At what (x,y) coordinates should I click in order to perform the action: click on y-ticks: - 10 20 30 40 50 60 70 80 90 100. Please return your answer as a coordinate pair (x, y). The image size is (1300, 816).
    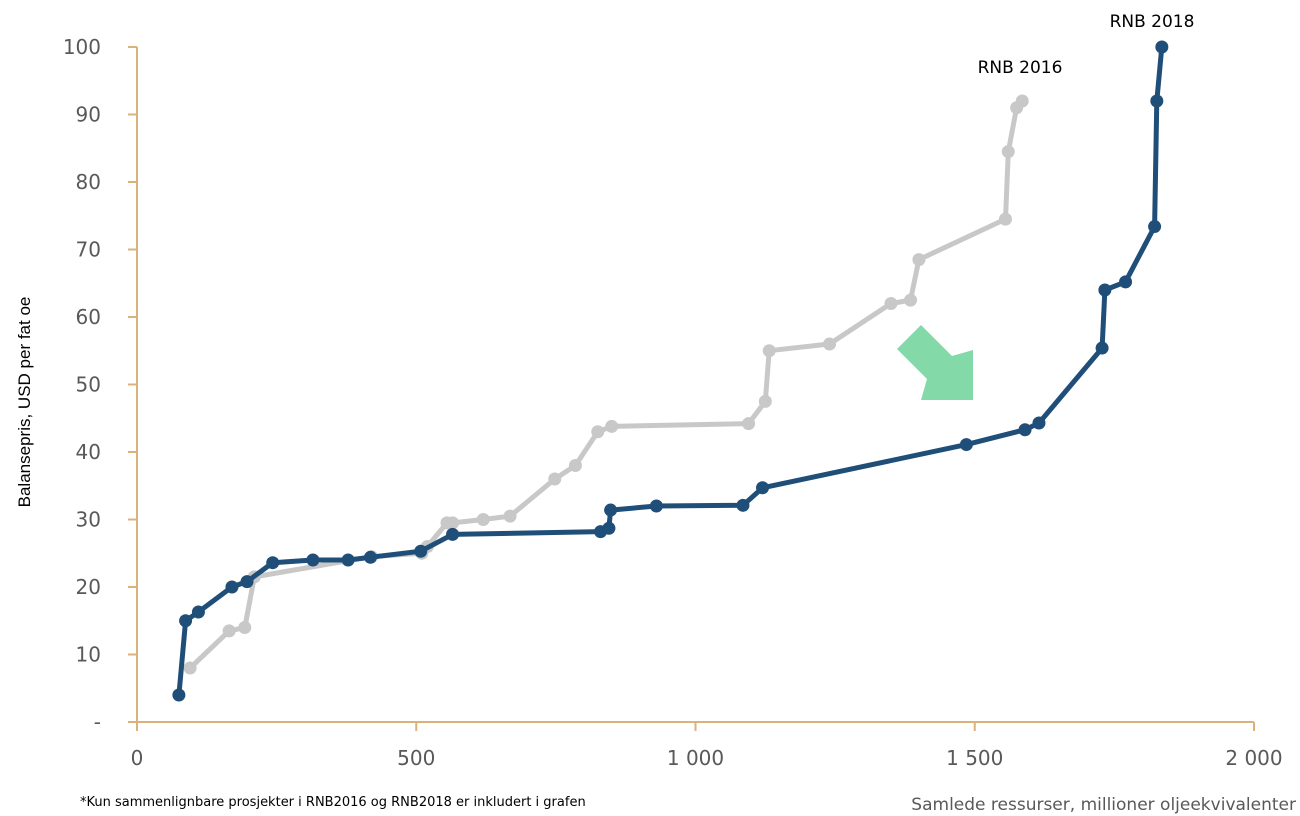
    Looking at the image, I should click on (100, 384).